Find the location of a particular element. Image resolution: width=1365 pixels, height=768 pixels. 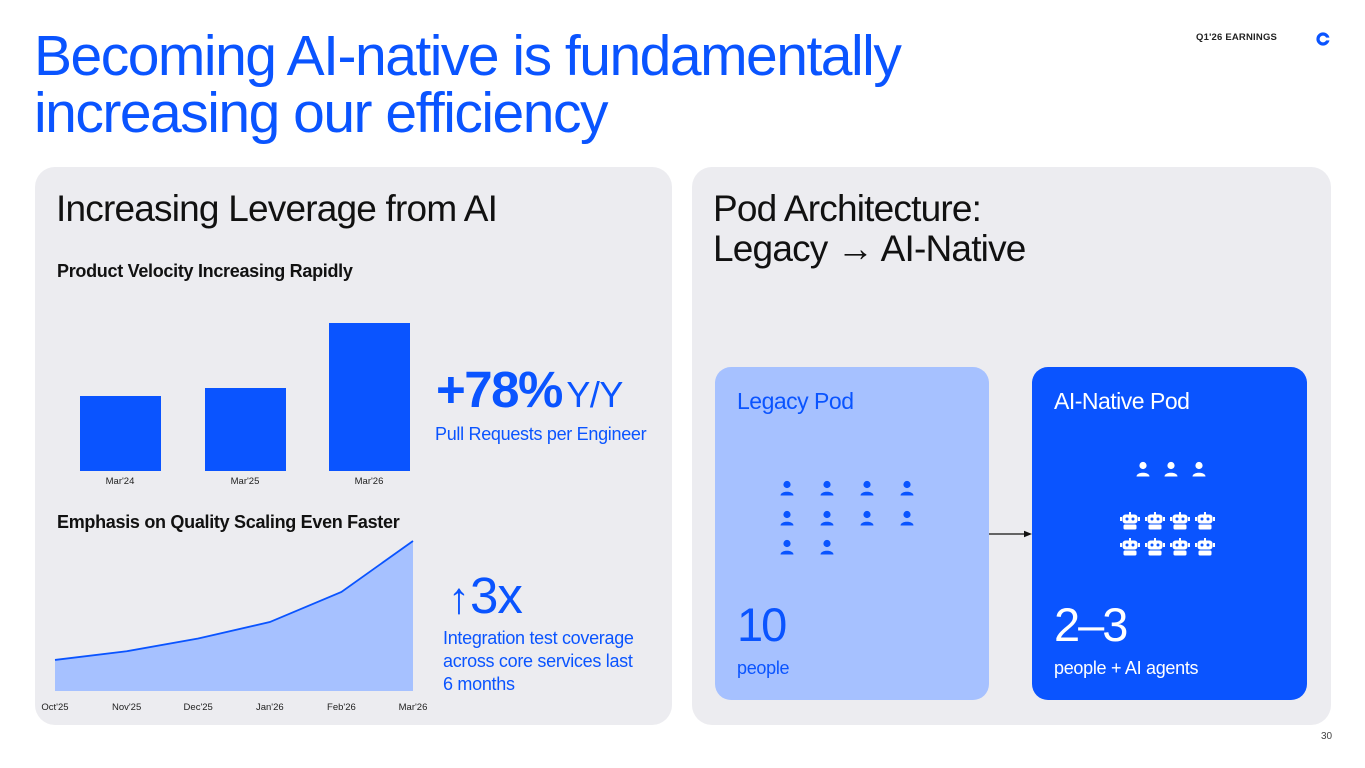

legacy-pod-title: Legacy Pod is located at coordinates (795, 401).